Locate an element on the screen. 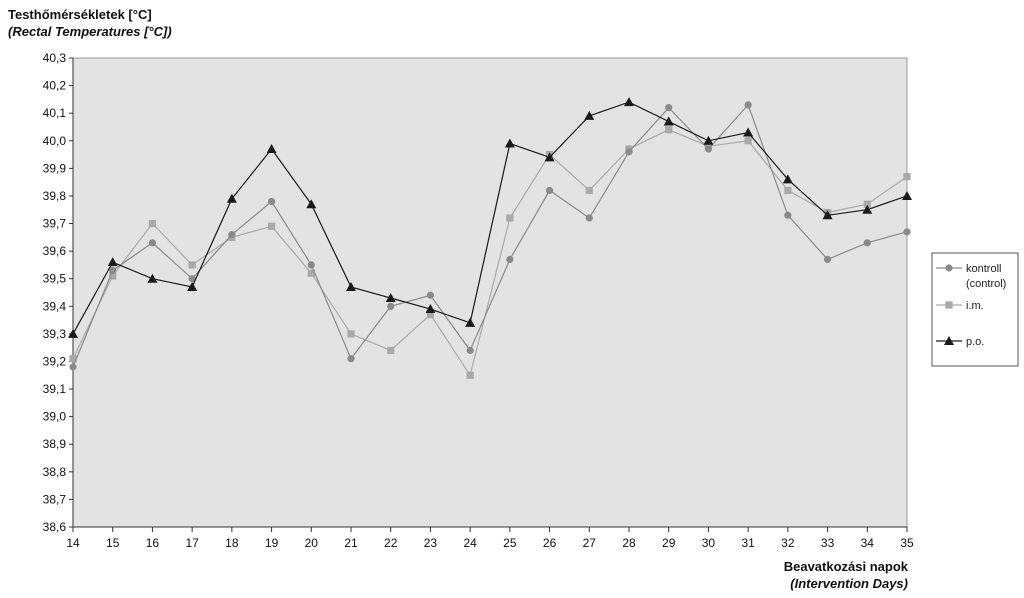 The height and width of the screenshot is (598, 1024). x-tick-label: 16 is located at coordinates (153, 543).